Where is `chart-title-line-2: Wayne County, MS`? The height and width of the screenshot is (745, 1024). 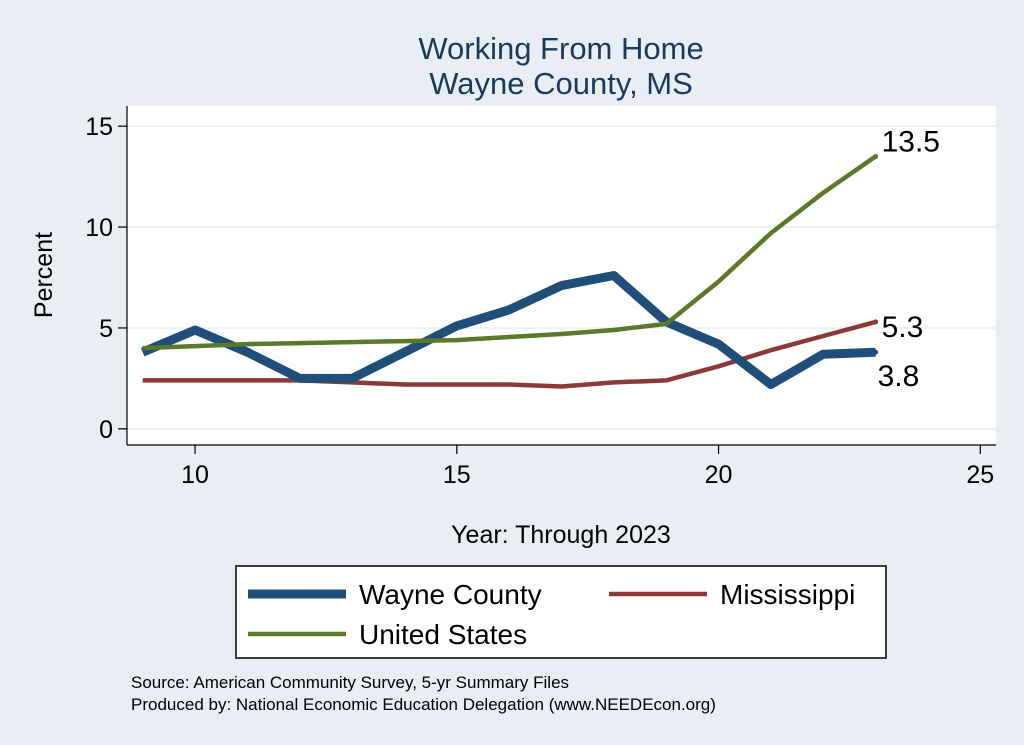
chart-title-line-2: Wayne County, MS is located at coordinates (561, 83).